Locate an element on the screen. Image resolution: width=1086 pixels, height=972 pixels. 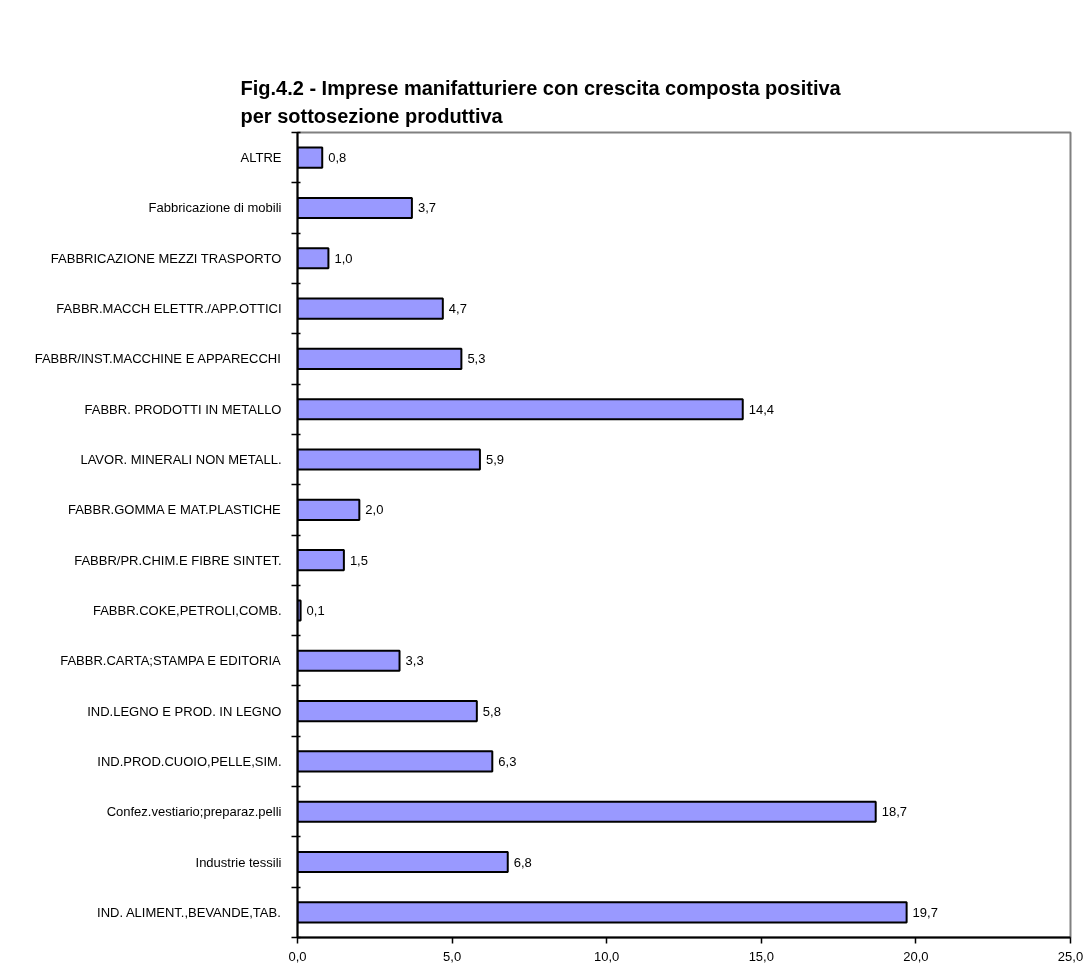
data-label: 18,7 is located at coordinates (894, 812).